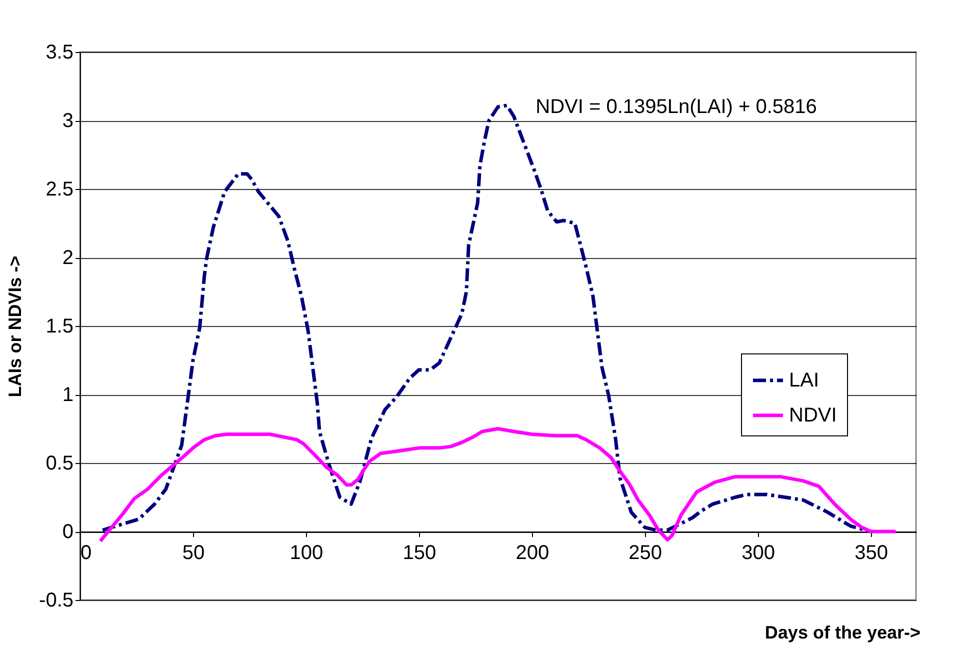 The height and width of the screenshot is (650, 963). I want to click on x-tick-label: 100, so click(307, 553).